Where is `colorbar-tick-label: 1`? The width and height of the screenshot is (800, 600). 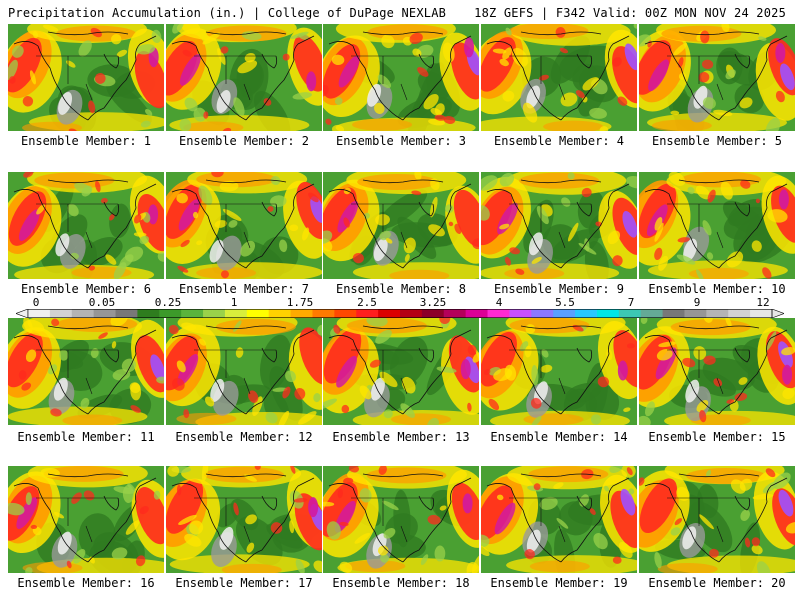
colorbar-tick-label: 1 is located at coordinates (234, 302).